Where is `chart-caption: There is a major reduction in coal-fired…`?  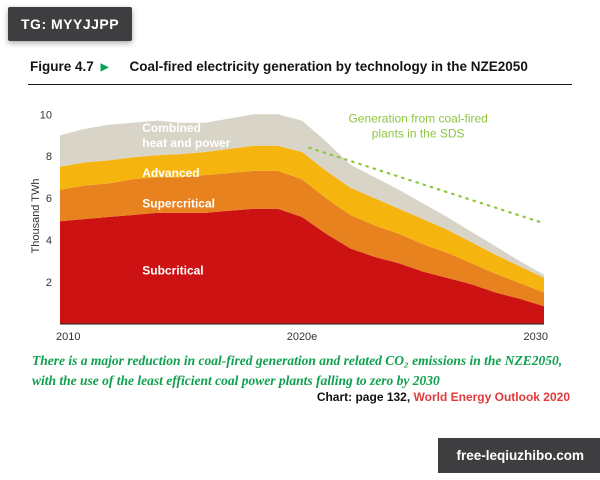 chart-caption: There is a major reduction in coal-fired… is located at coordinates (297, 371).